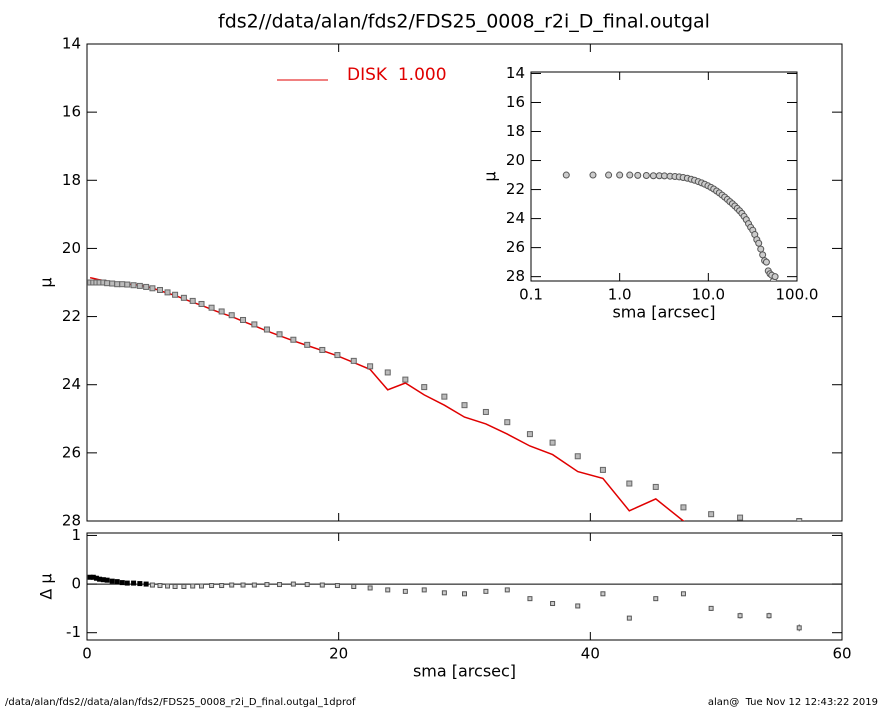 The image size is (885, 708). What do you see at coordinates (71, 44) in the screenshot?
I see `y-tick-label: 14` at bounding box center [71, 44].